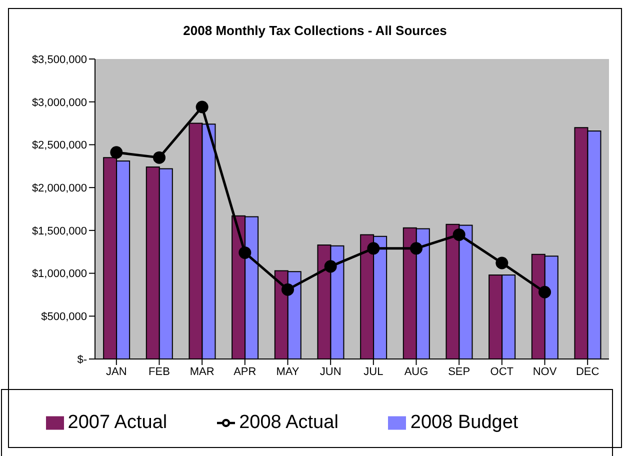  What do you see at coordinates (374, 372) in the screenshot?
I see `x-tick-label: JUL` at bounding box center [374, 372].